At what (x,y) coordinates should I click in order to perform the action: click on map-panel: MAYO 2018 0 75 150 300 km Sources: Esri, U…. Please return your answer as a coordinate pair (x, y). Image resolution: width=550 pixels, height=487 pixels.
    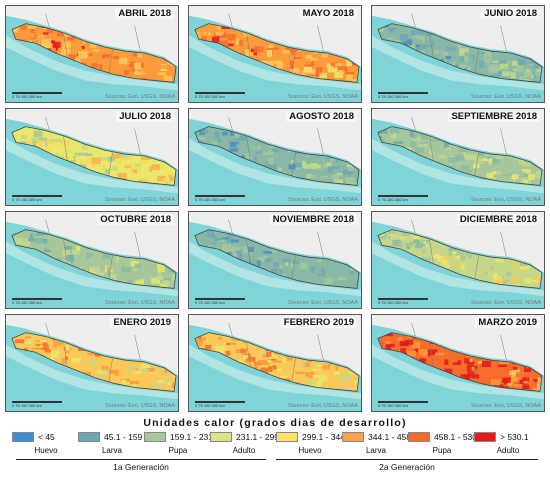
    Looking at the image, I should click on (275, 54).